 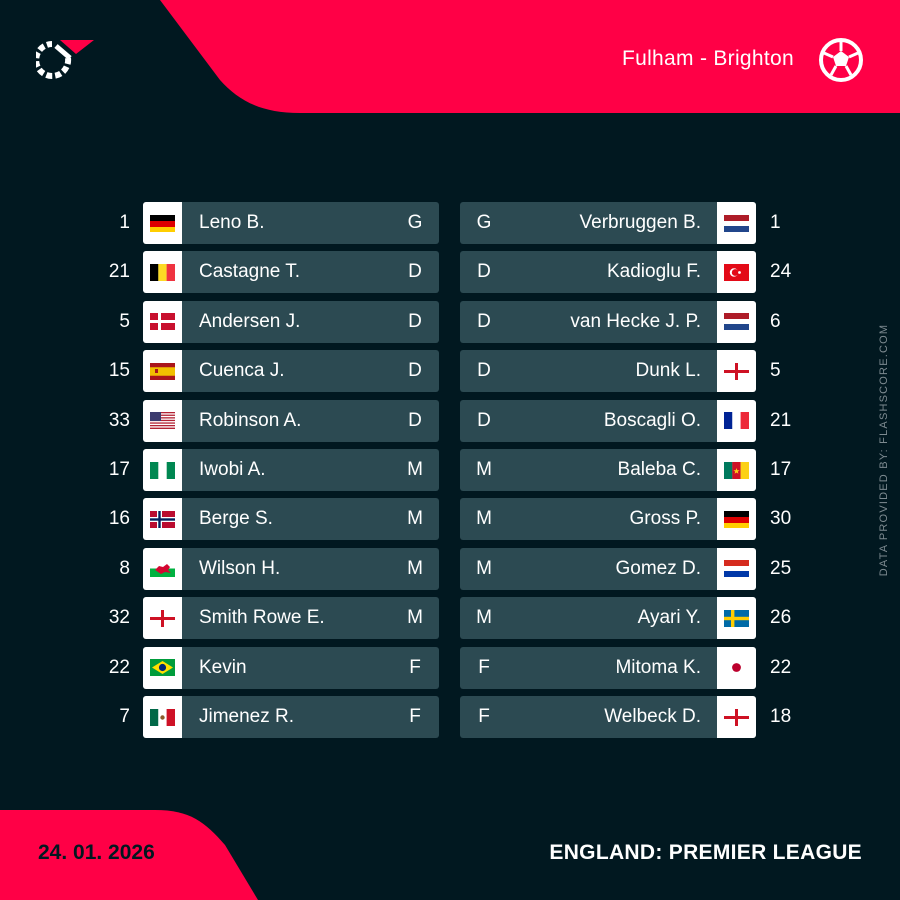 I want to click on home-player-card: Castagne T. D, so click(x=291, y=272).